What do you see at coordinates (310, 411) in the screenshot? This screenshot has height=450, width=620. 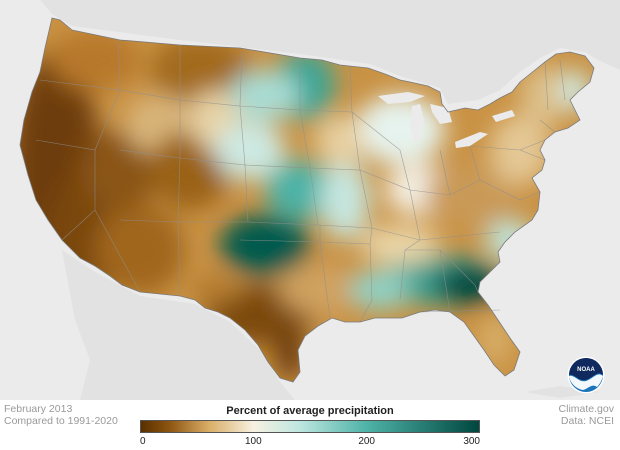 I see `legend-title: Percent of average precipitation` at bounding box center [310, 411].